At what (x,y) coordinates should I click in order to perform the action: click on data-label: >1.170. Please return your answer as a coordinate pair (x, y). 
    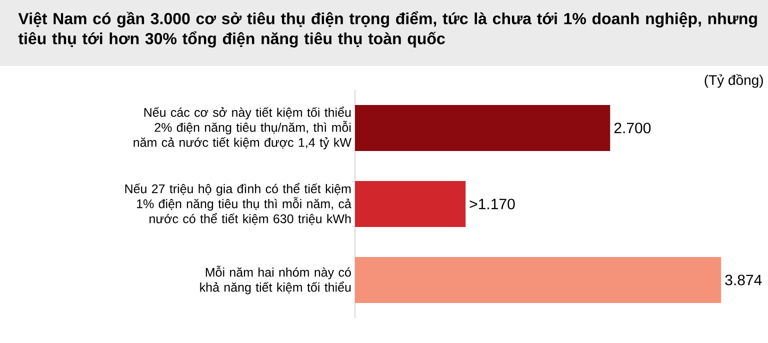
    Looking at the image, I should click on (492, 204).